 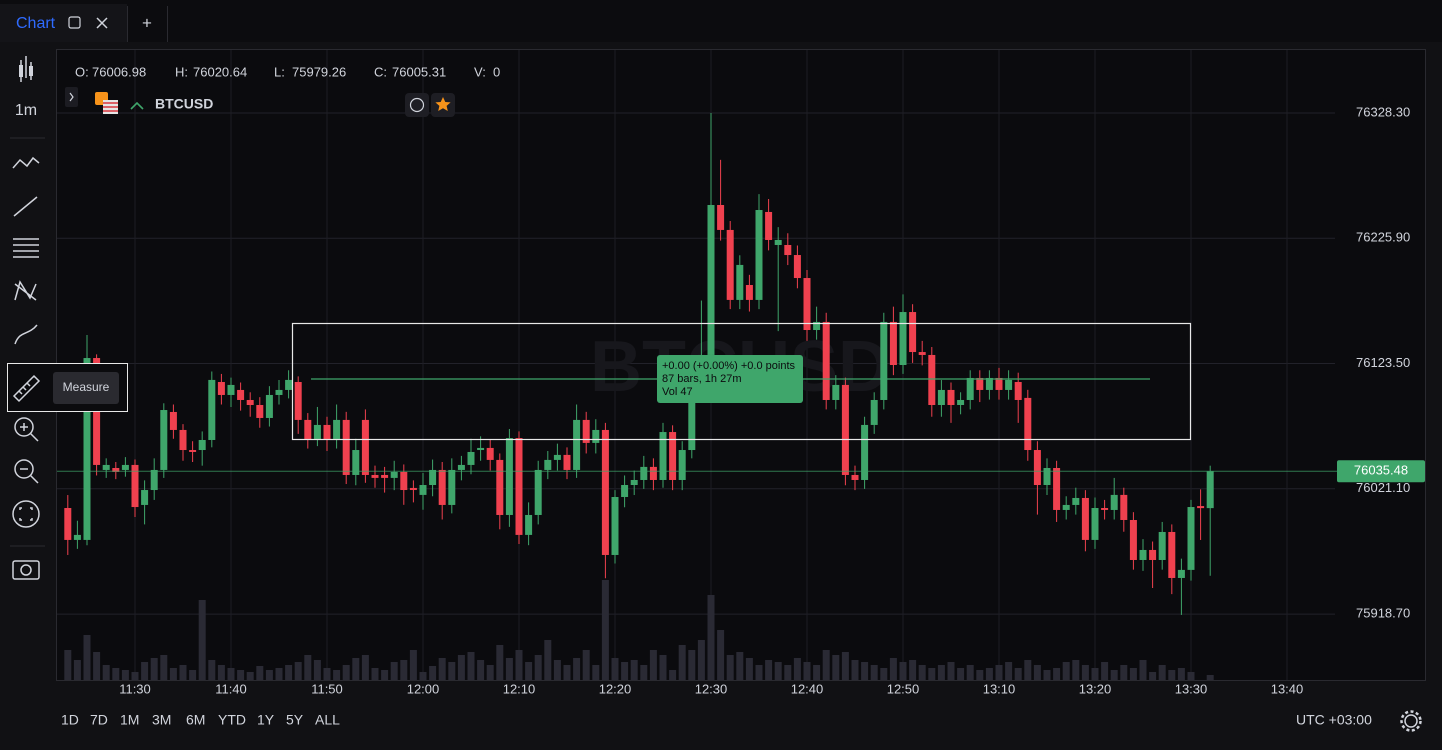 I want to click on zoom-glyph, so click(x=29, y=432).